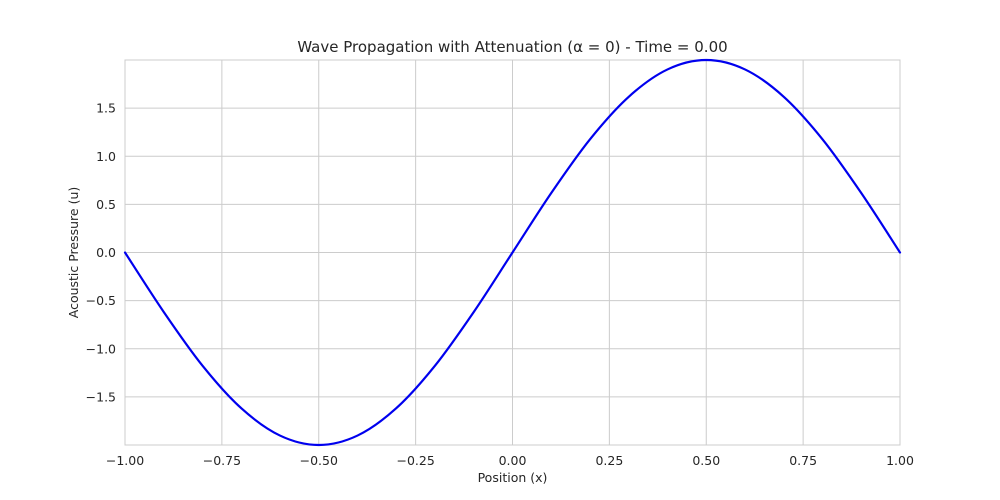 The image size is (1000, 500). What do you see at coordinates (73, 253) in the screenshot?
I see `y-axis-label: Acoustic Pressure (u)` at bounding box center [73, 253].